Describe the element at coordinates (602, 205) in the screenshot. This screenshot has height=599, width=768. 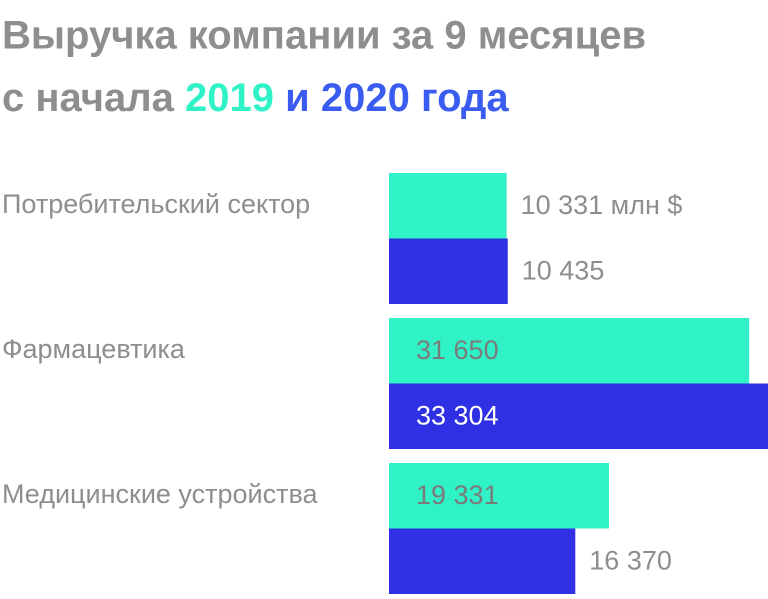
I see `value-label: 10 331 млн $` at that location.